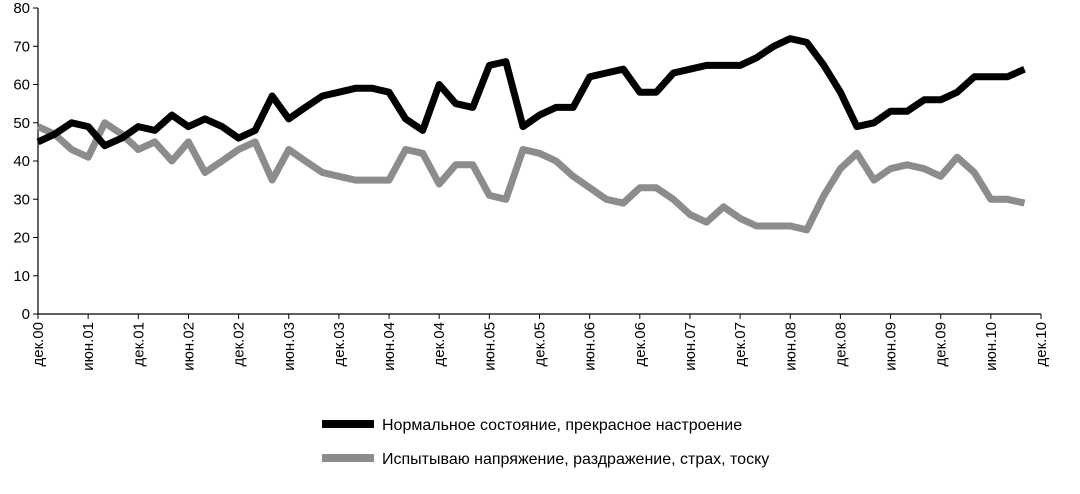  What do you see at coordinates (26, 314) in the screenshot?
I see `y-tick-label: 0` at bounding box center [26, 314].